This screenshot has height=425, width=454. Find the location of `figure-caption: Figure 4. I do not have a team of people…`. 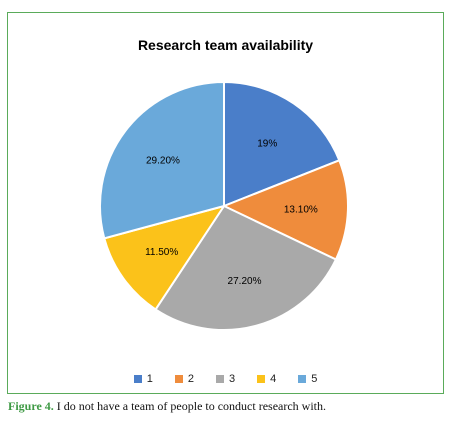

figure-caption: Figure 4. I do not have a team of people… is located at coordinates (228, 406).